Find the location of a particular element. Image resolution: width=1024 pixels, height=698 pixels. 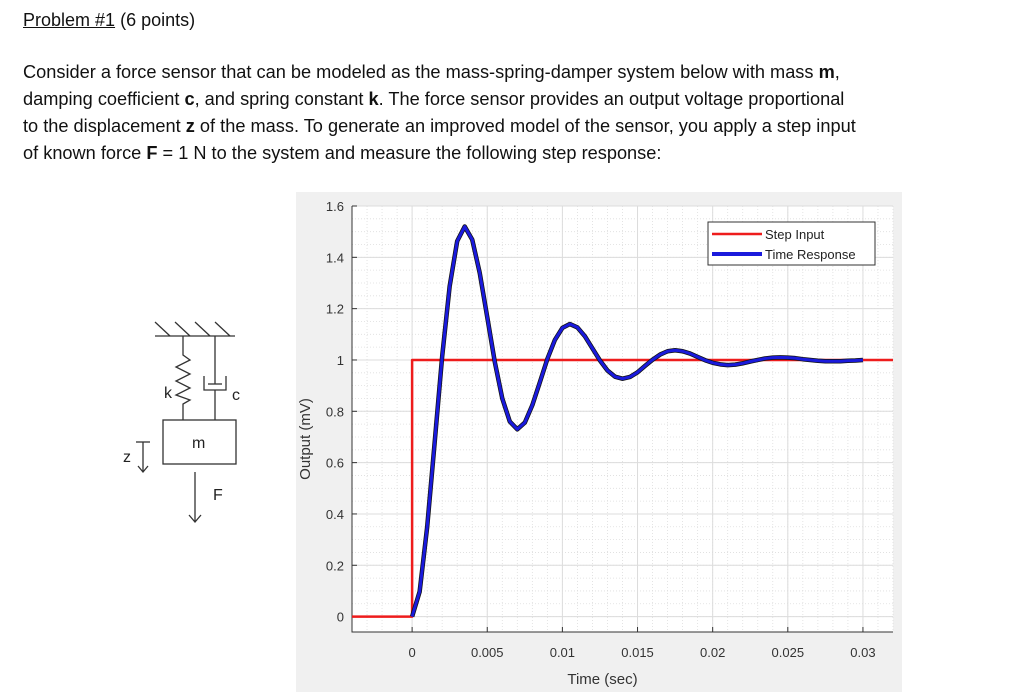

y-tick-label: 0.6 is located at coordinates (335, 463).